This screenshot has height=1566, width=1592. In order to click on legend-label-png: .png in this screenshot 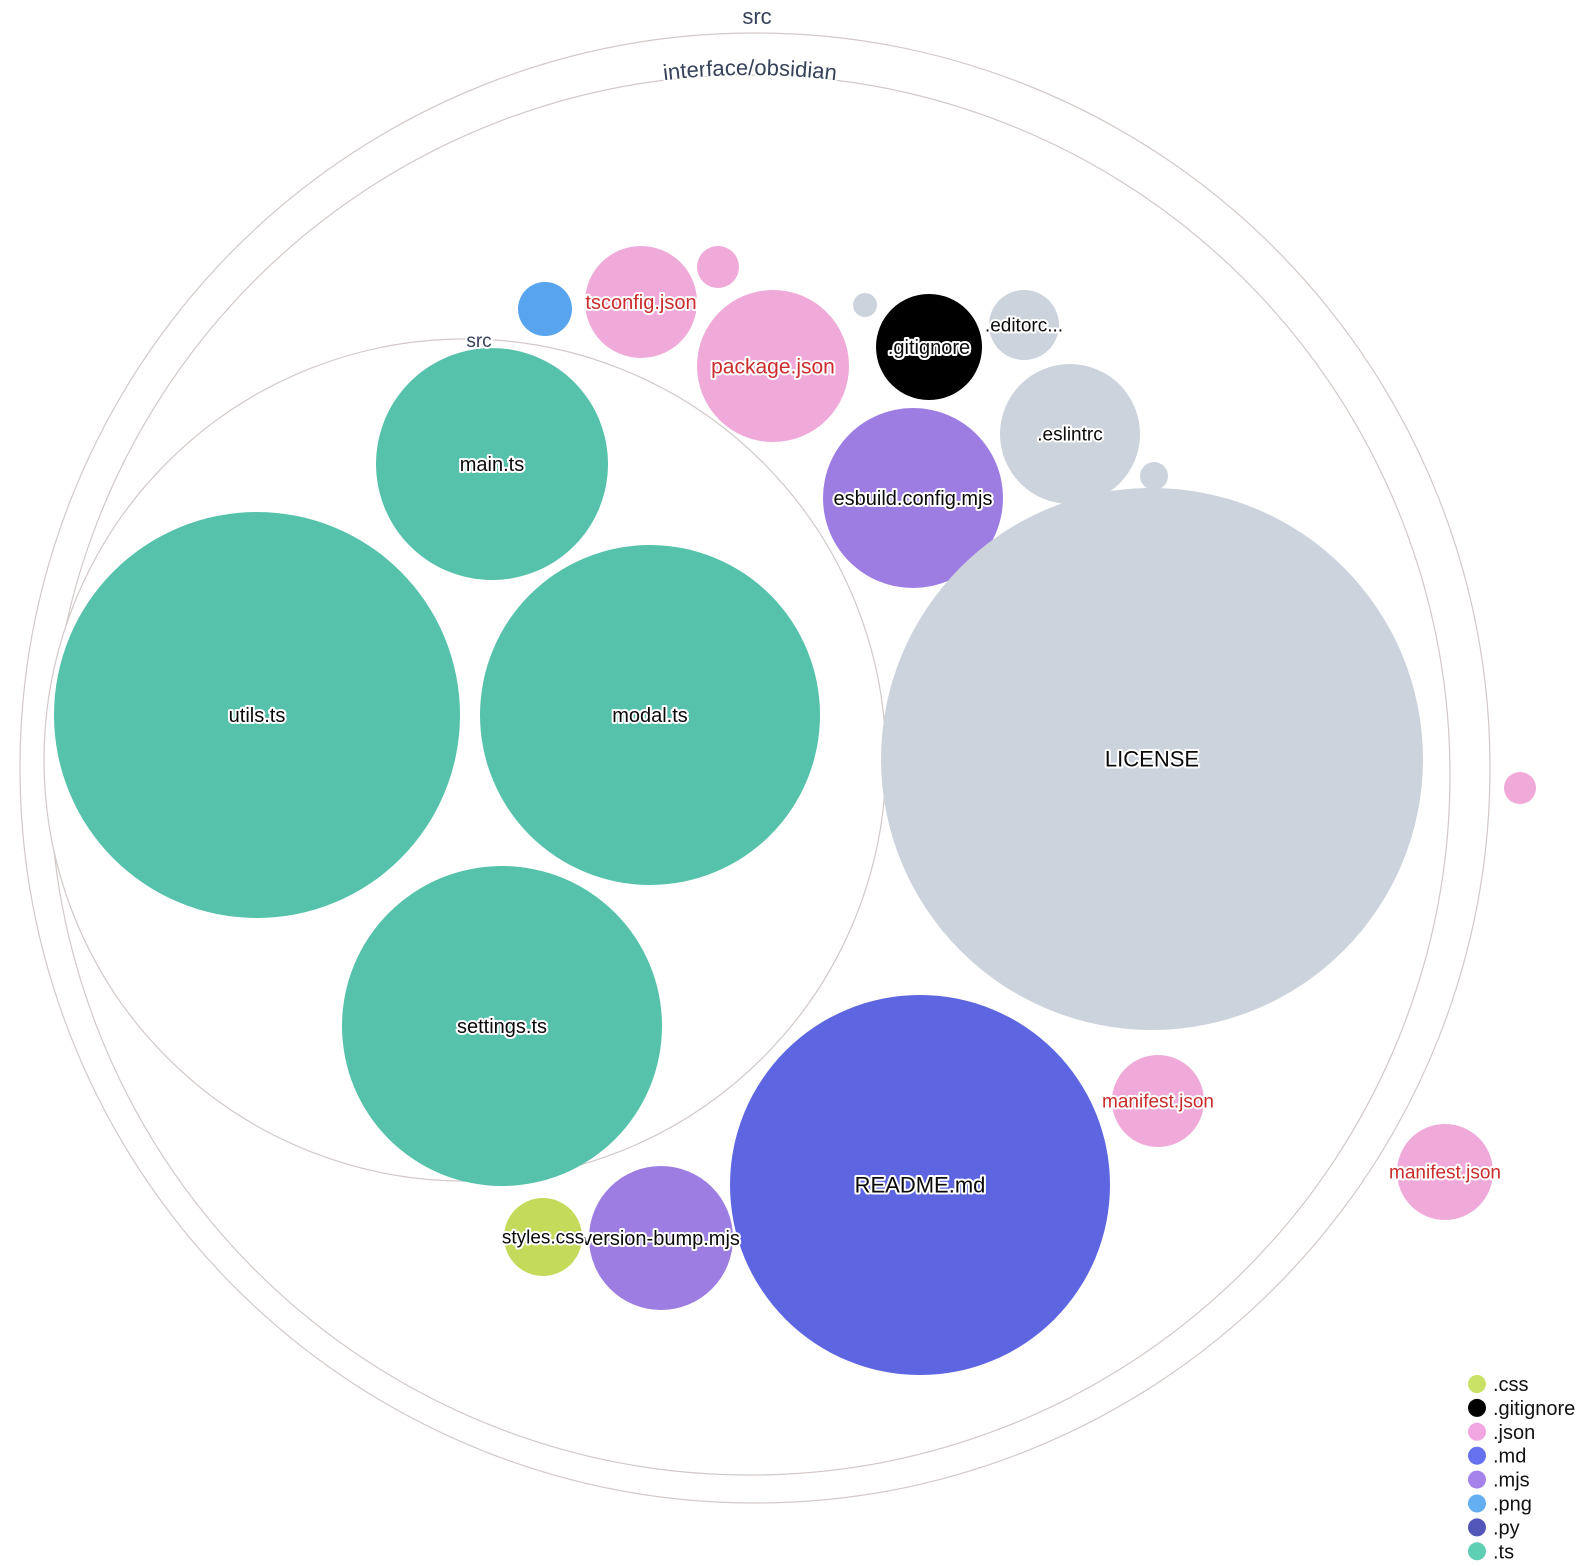, I will do `click(1512, 1505)`.